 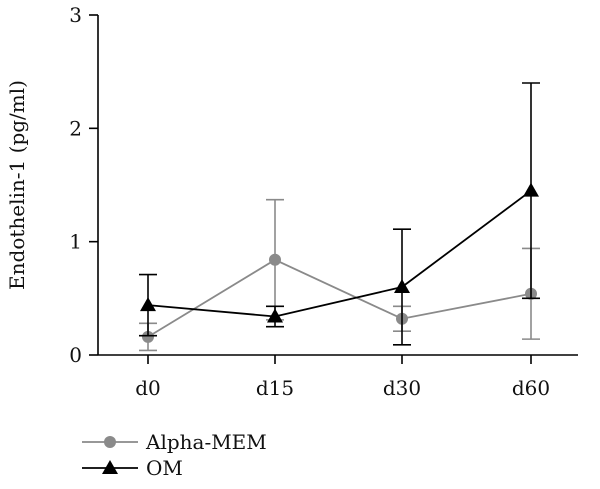 What do you see at coordinates (17, 185) in the screenshot?
I see `y-axis-title: Endothelin-1 (pg/ml)` at bounding box center [17, 185].